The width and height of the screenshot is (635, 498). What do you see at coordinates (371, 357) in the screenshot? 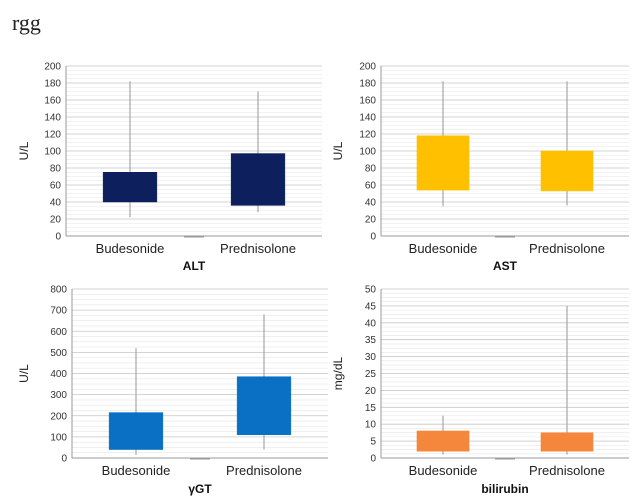
I see `y-tick-label: 30` at bounding box center [371, 357].